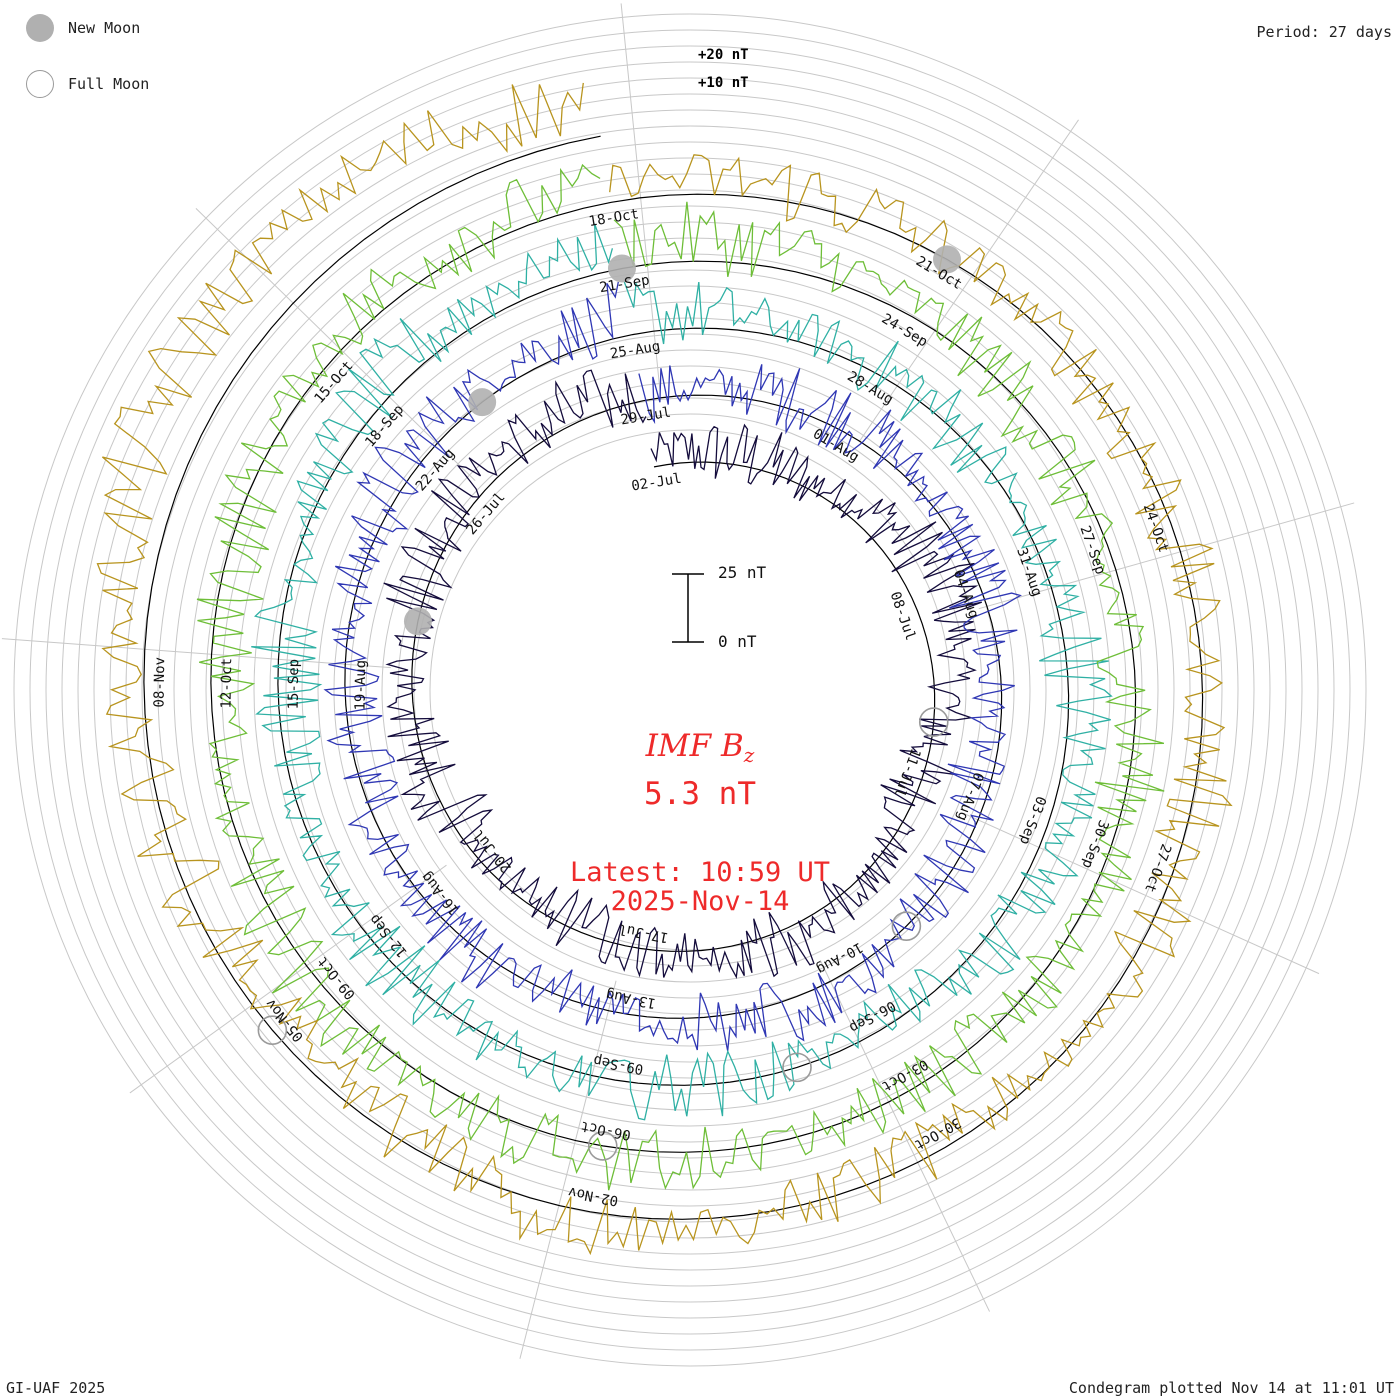 This screenshot has height=1400, width=1400. What do you see at coordinates (624, 284) in the screenshot?
I see `date-label-21-Sep: 21-Sep` at bounding box center [624, 284].